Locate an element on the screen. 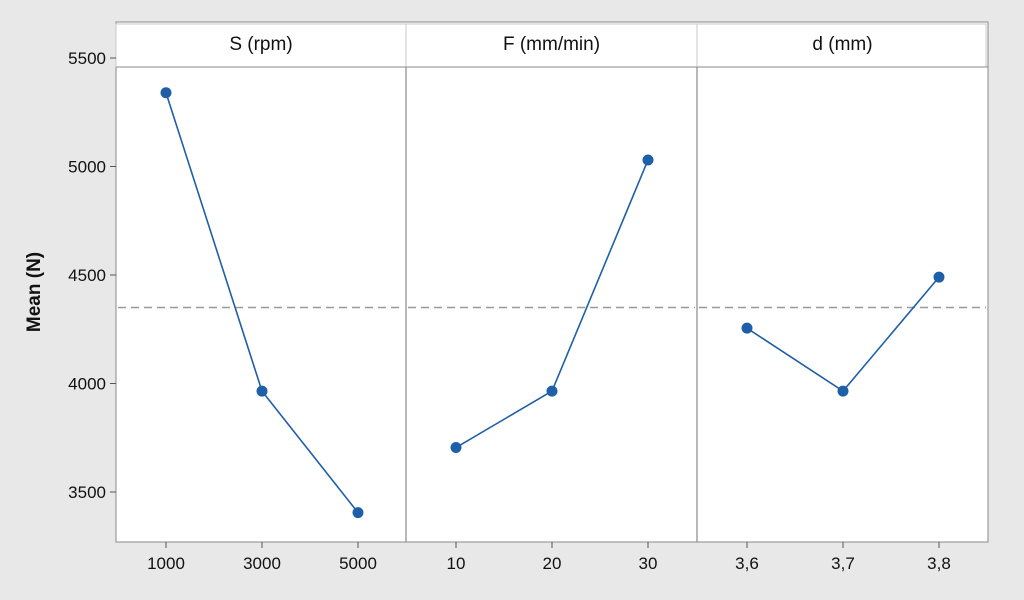  x-tick-label: 1000 is located at coordinates (166, 563).